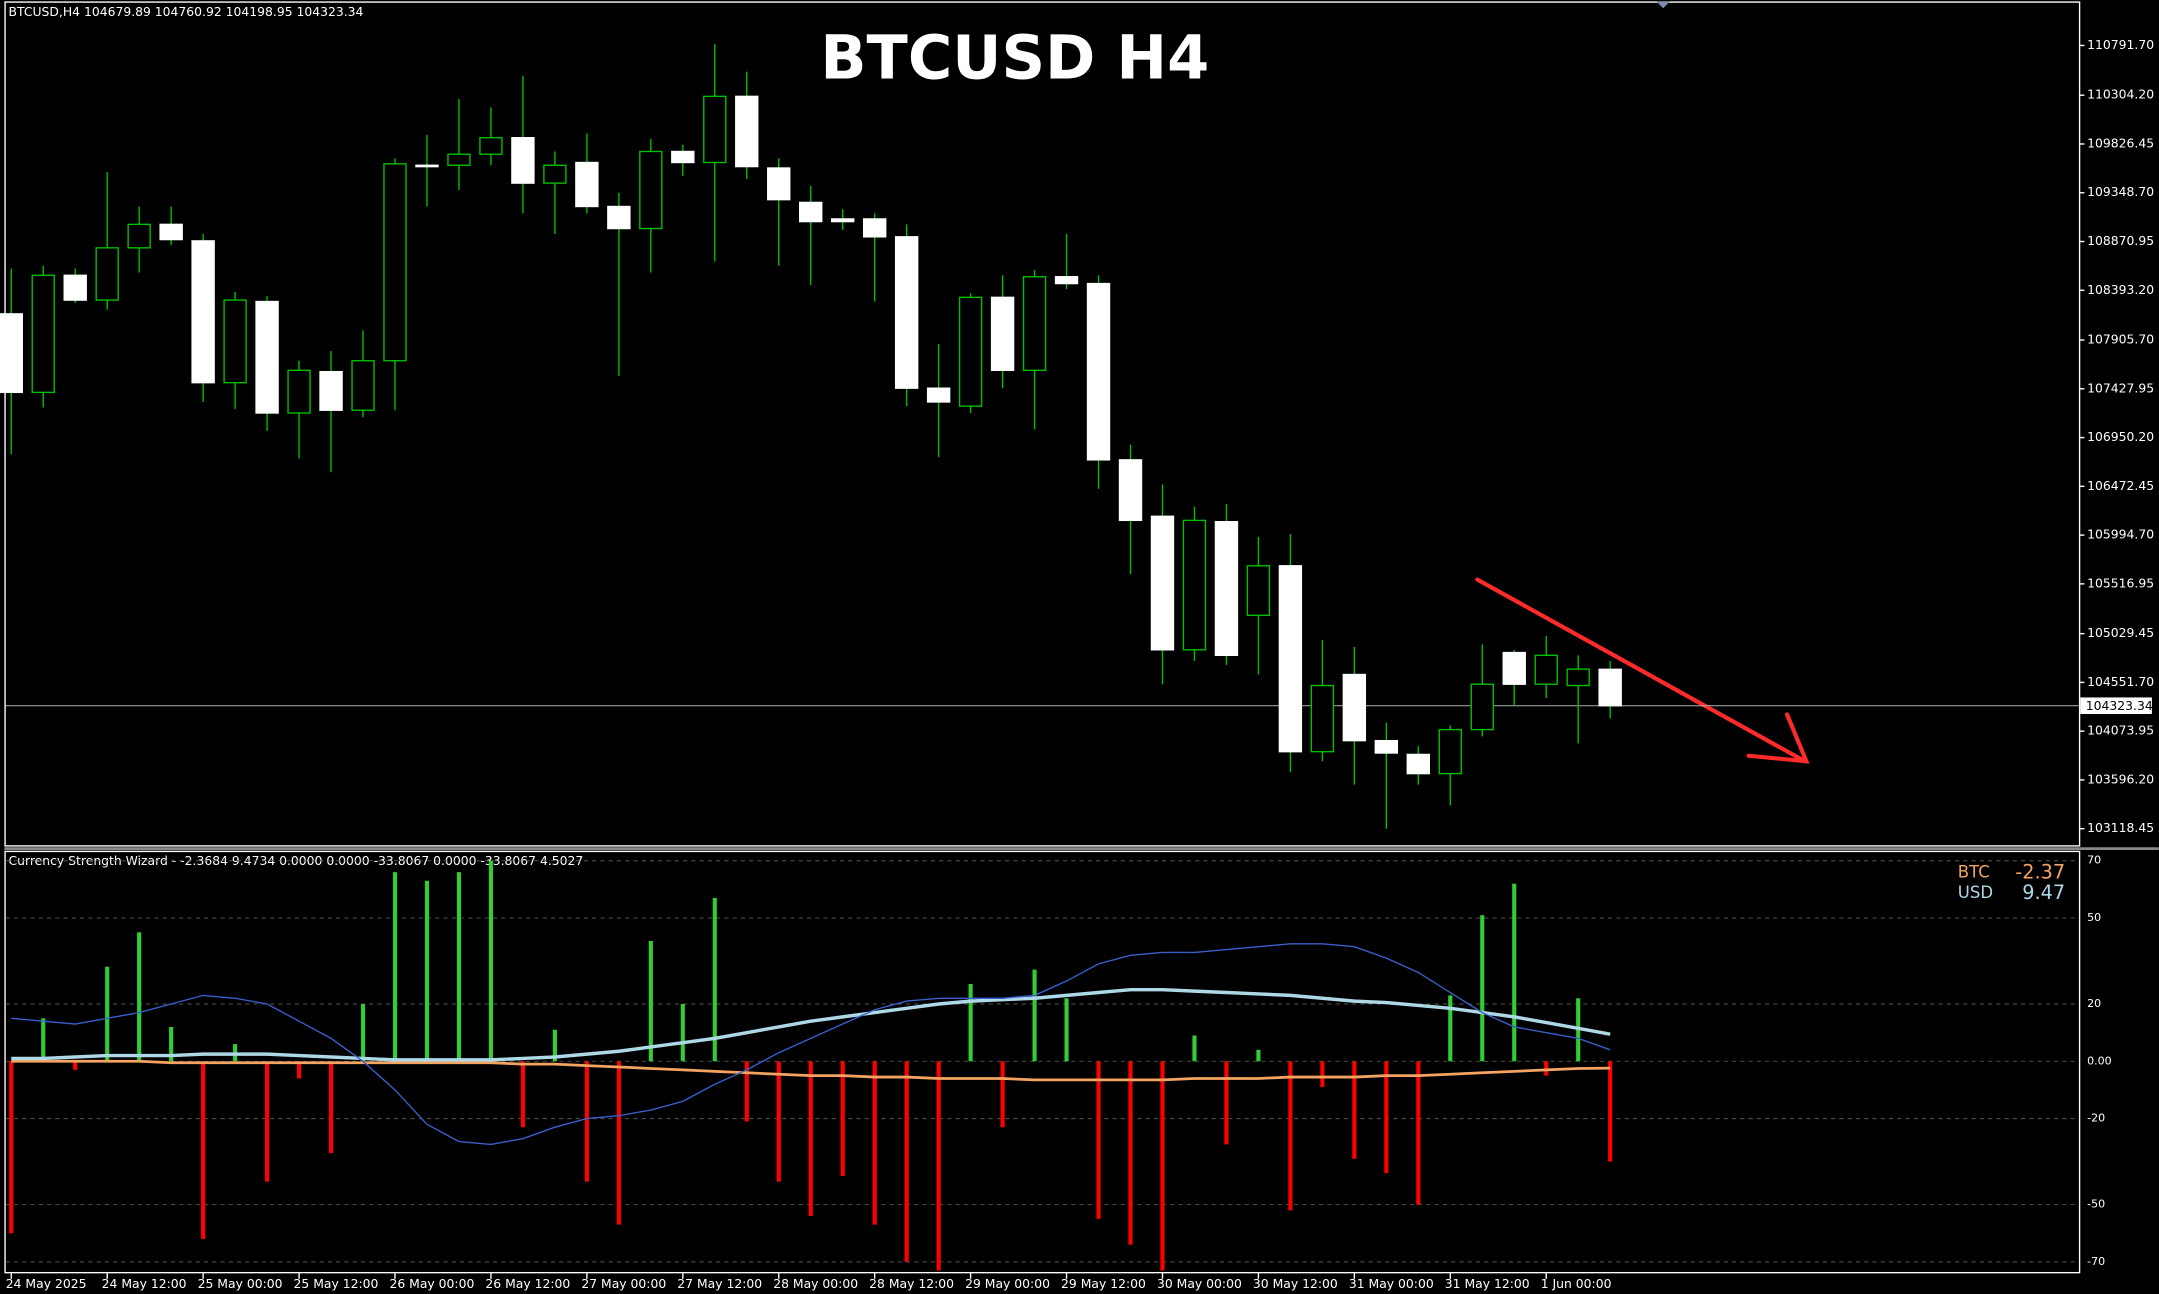  I want to click on legend-name: USD, so click(1975, 892).